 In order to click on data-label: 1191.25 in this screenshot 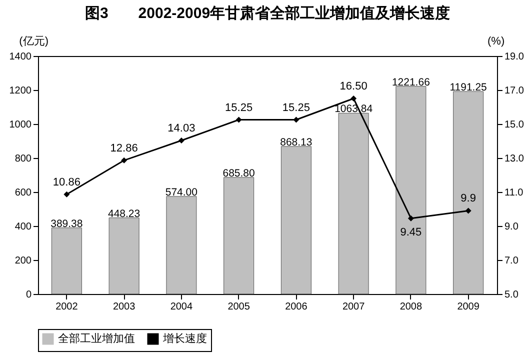, I will do `click(469, 87)`.